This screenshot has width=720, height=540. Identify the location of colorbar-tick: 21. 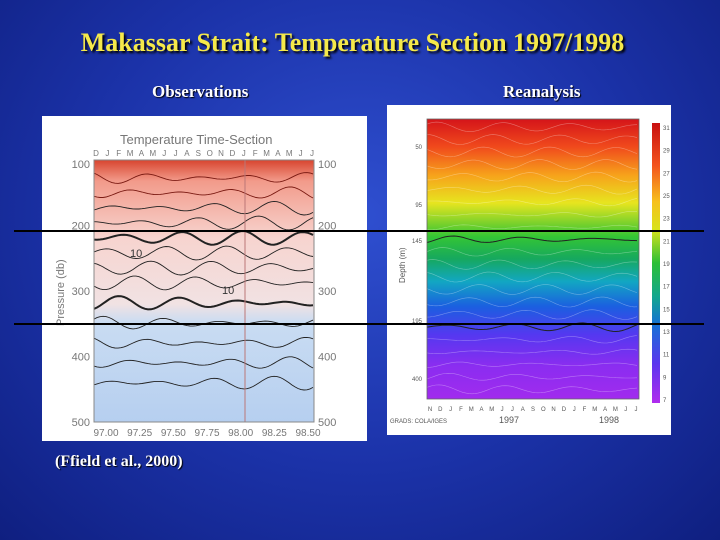
(666, 242).